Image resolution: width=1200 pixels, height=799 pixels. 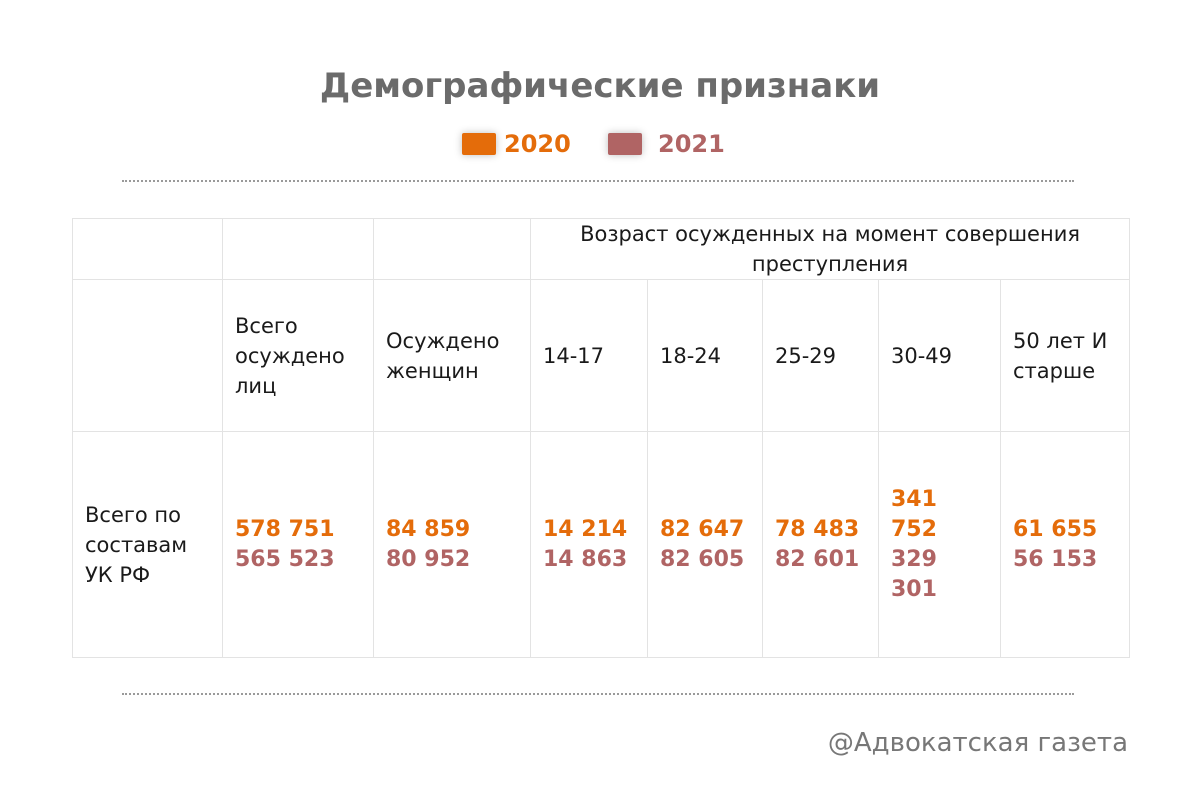 I want to click on value-cell: 84 859 80 952, so click(x=452, y=544).